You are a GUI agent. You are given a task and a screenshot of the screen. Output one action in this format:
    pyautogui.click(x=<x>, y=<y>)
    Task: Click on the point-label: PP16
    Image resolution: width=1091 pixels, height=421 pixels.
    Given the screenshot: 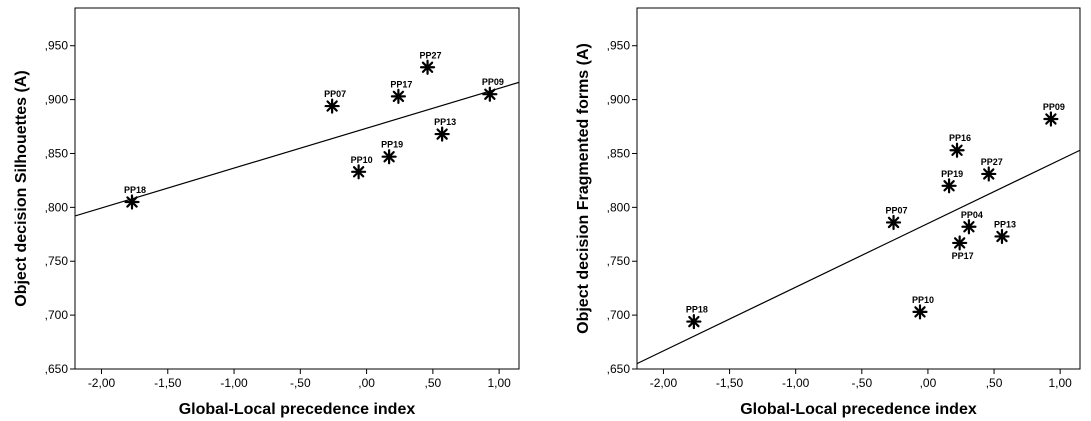 What is the action you would take?
    pyautogui.click(x=960, y=138)
    